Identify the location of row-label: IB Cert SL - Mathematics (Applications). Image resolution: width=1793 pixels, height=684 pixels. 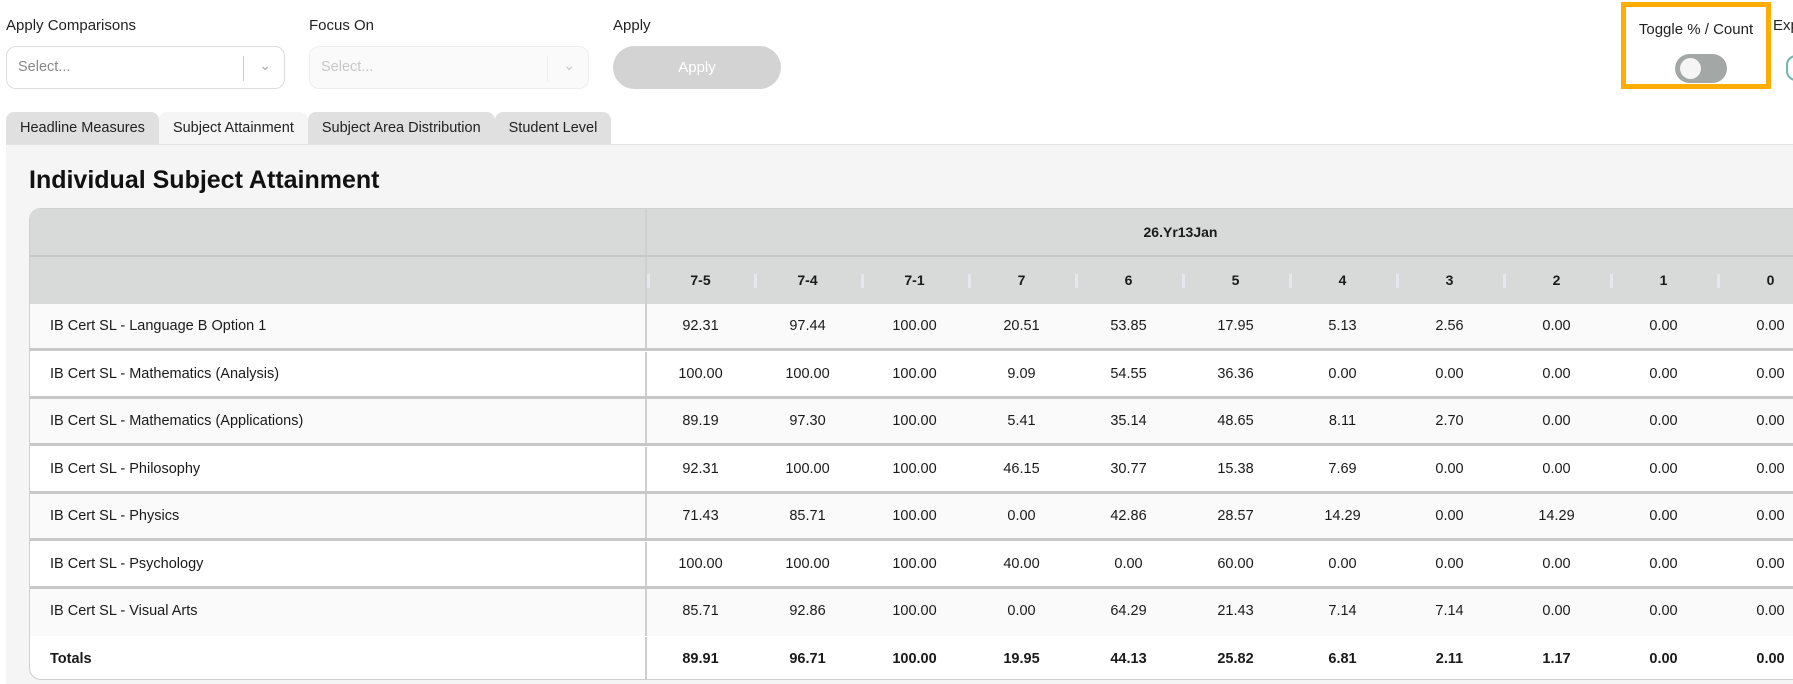
(338, 421).